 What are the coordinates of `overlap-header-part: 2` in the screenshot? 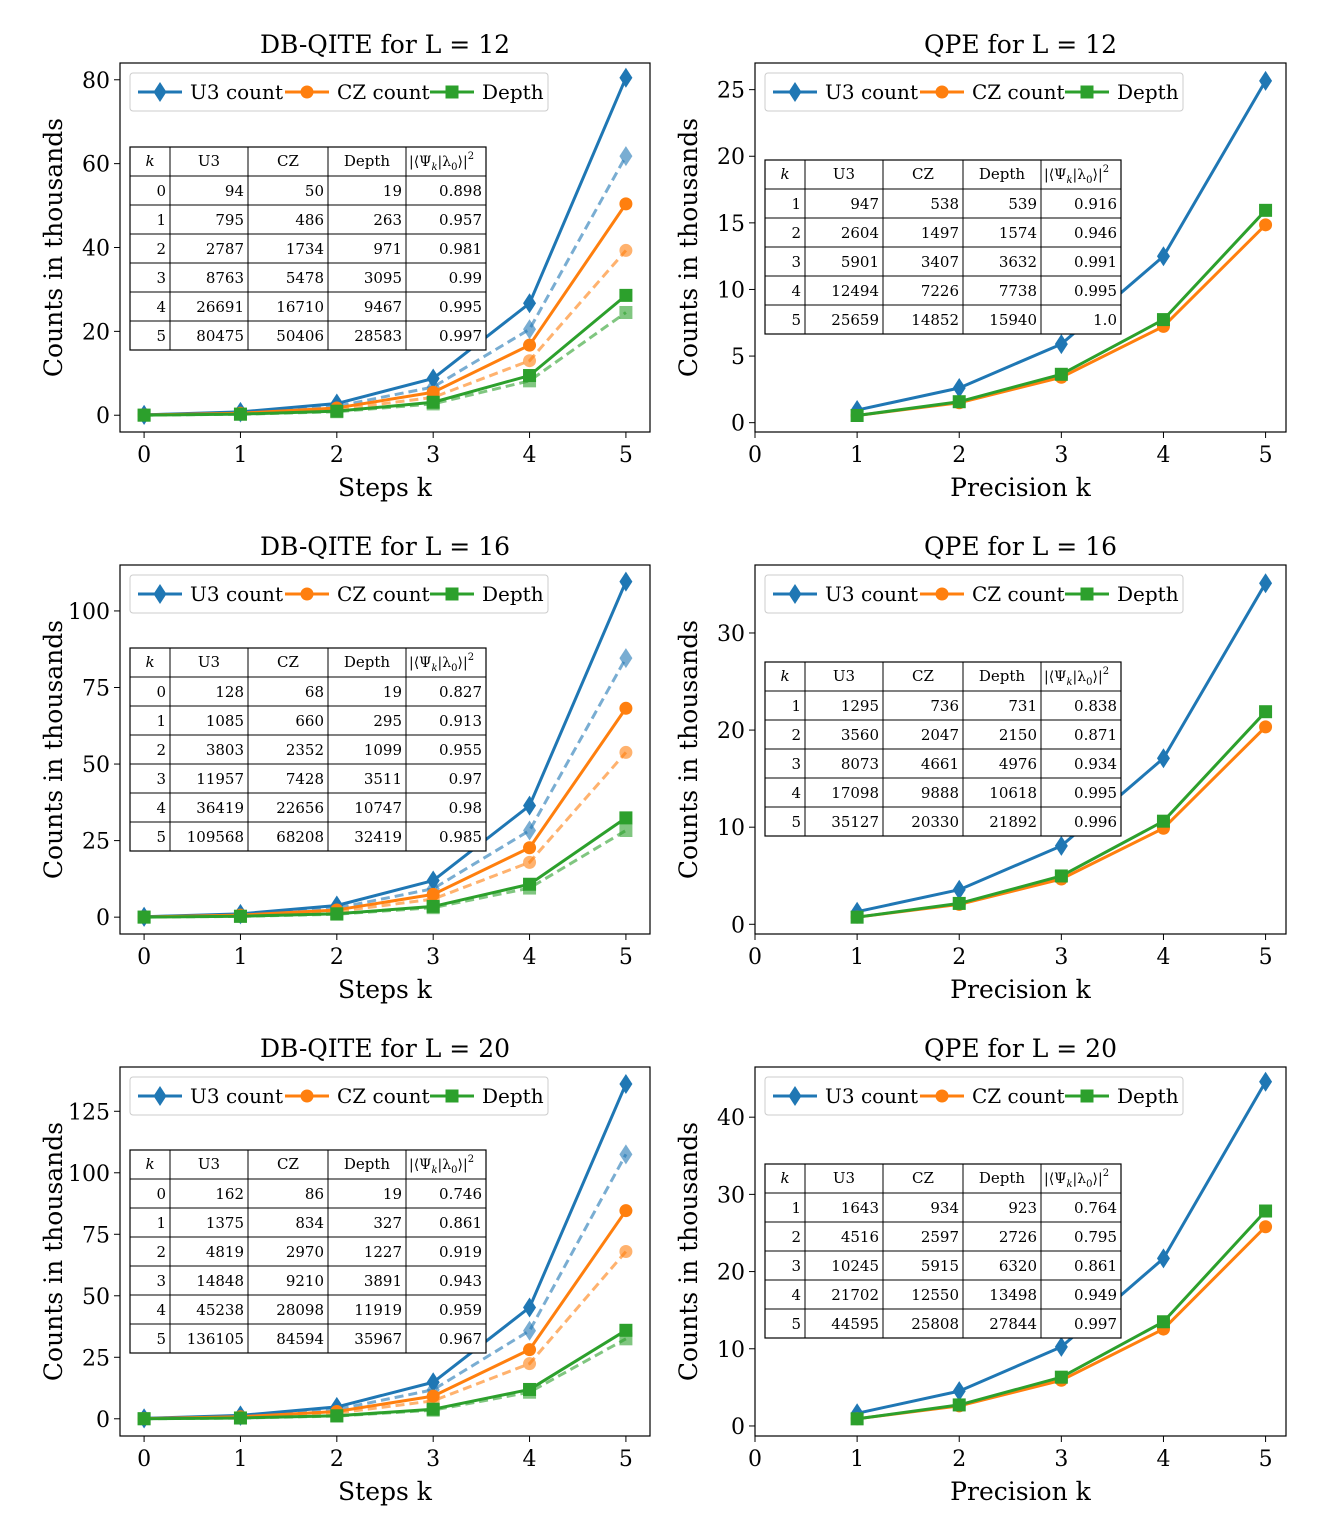 It's located at (1106, 1173).